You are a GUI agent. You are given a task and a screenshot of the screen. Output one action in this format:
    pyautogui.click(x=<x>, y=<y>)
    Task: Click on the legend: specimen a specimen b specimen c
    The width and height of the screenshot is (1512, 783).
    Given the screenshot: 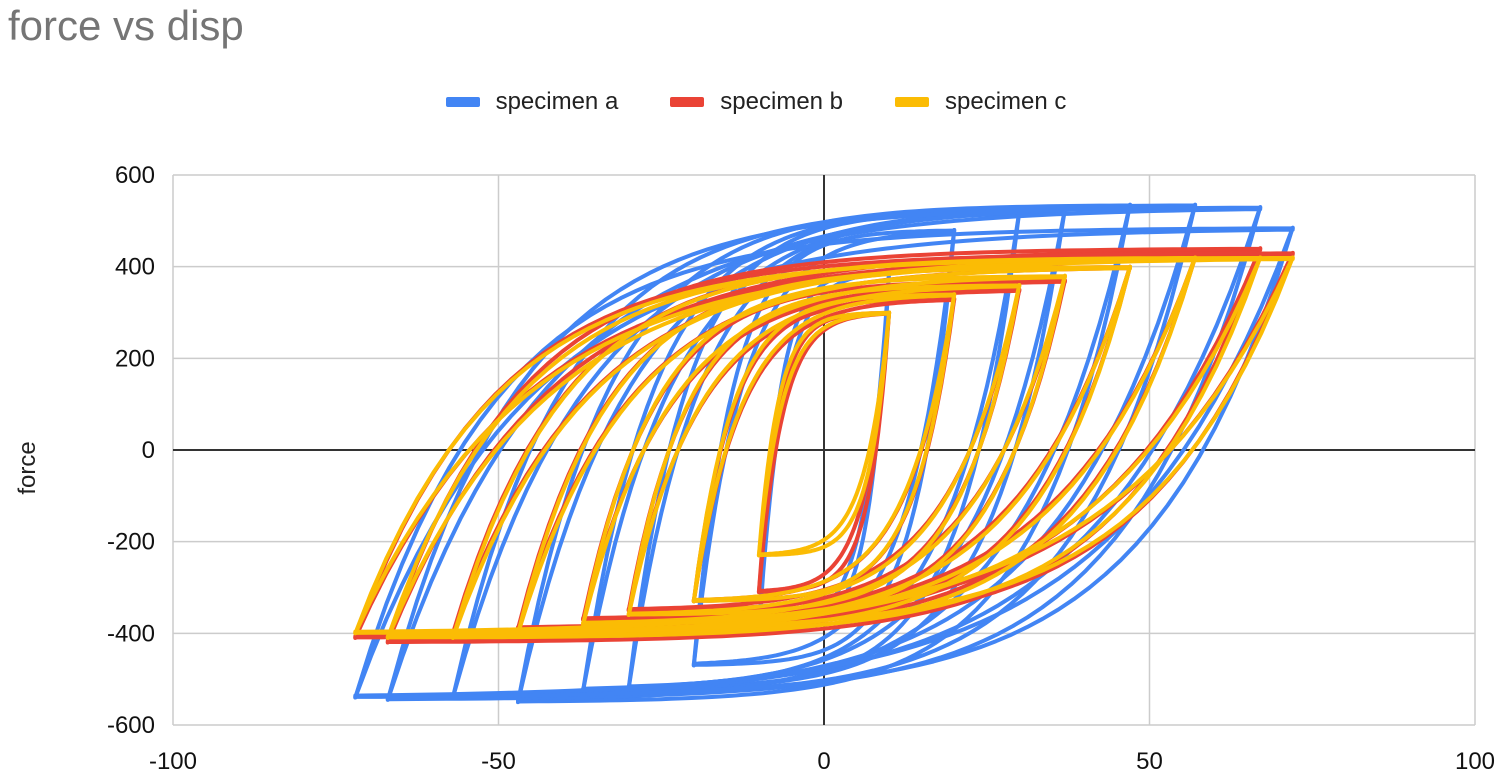 What is the action you would take?
    pyautogui.click(x=756, y=102)
    